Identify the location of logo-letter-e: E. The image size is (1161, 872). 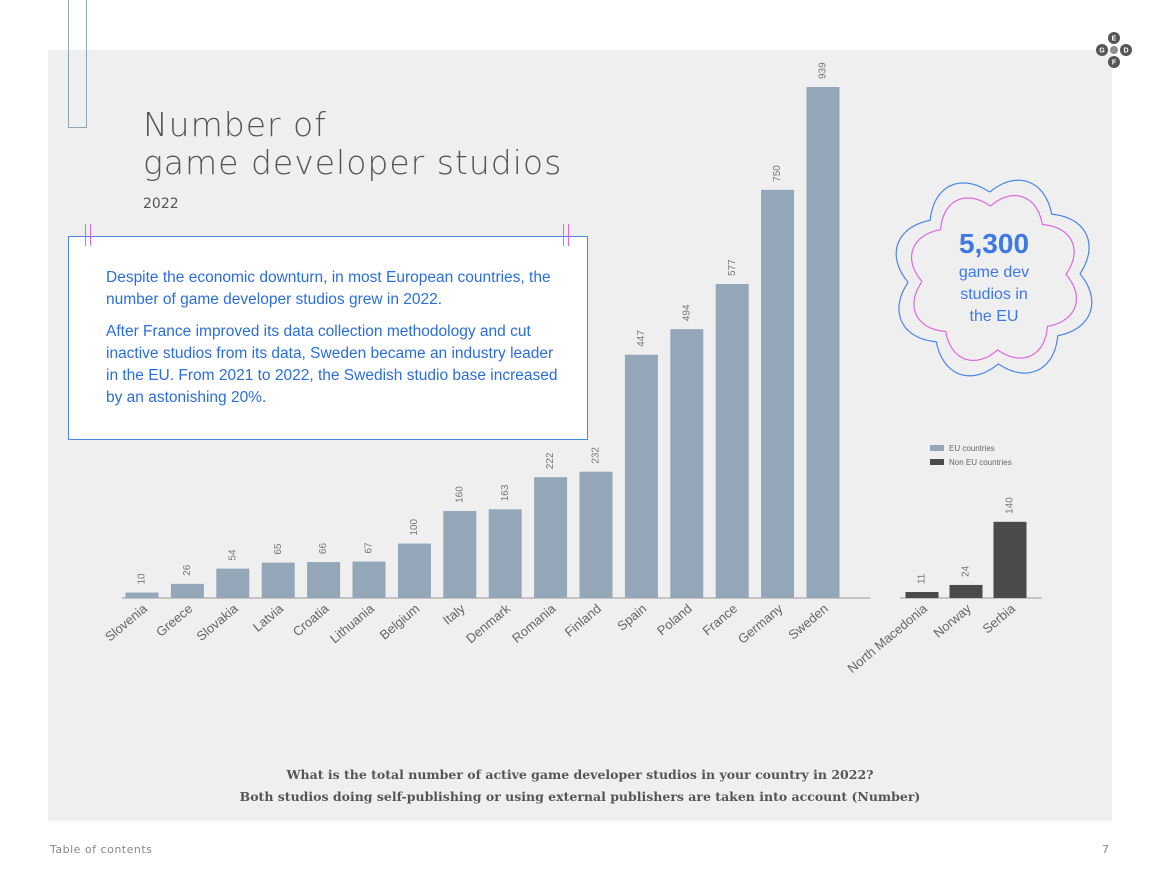
(1114, 39).